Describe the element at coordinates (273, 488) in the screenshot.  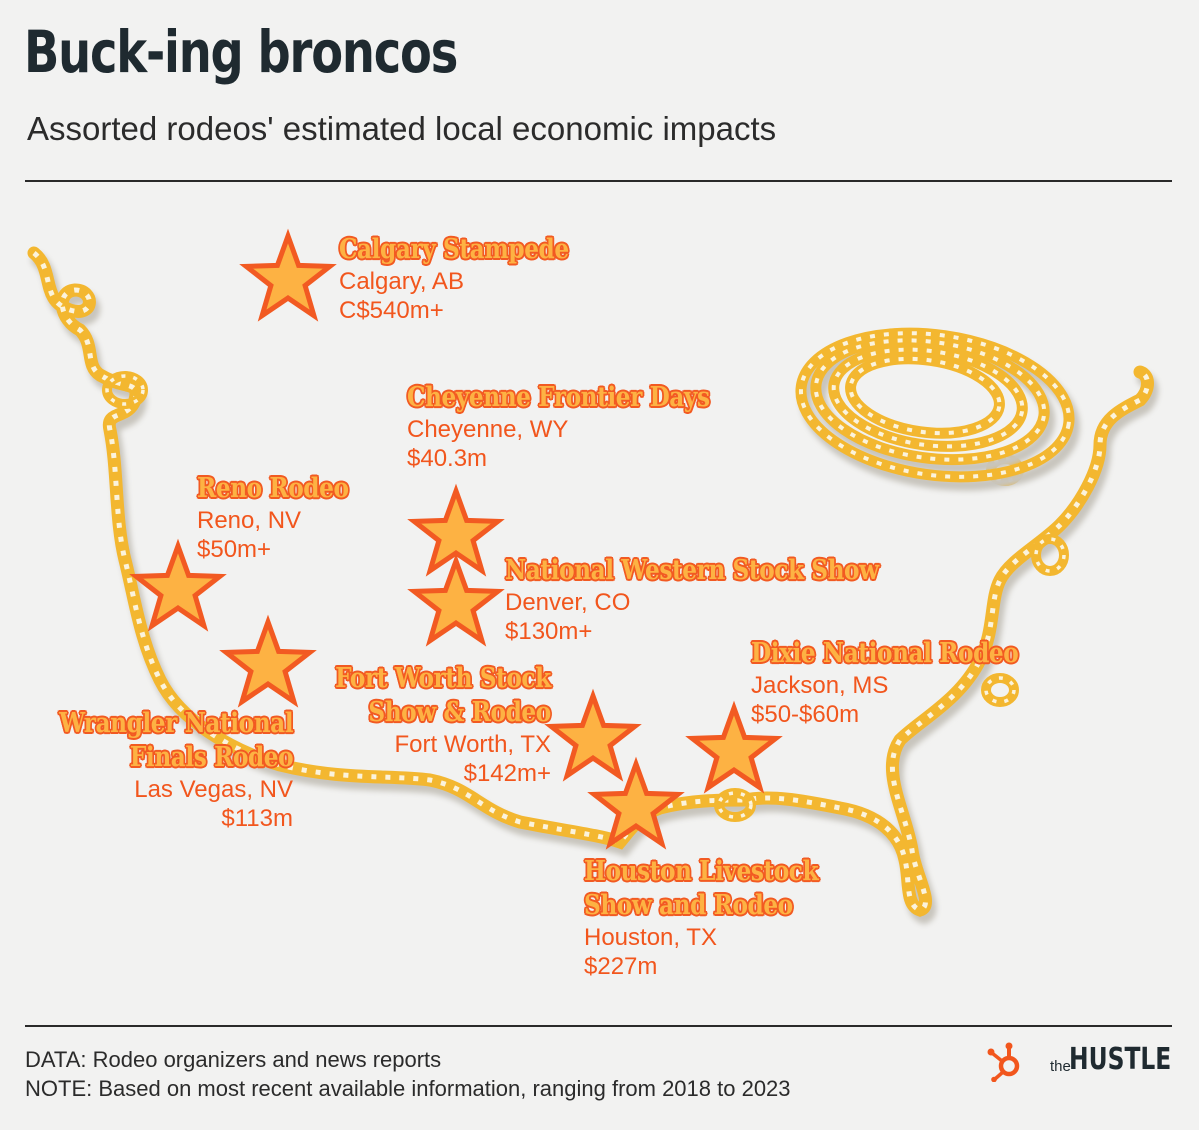
I see `rodeo-name: Reno Rodeo` at that location.